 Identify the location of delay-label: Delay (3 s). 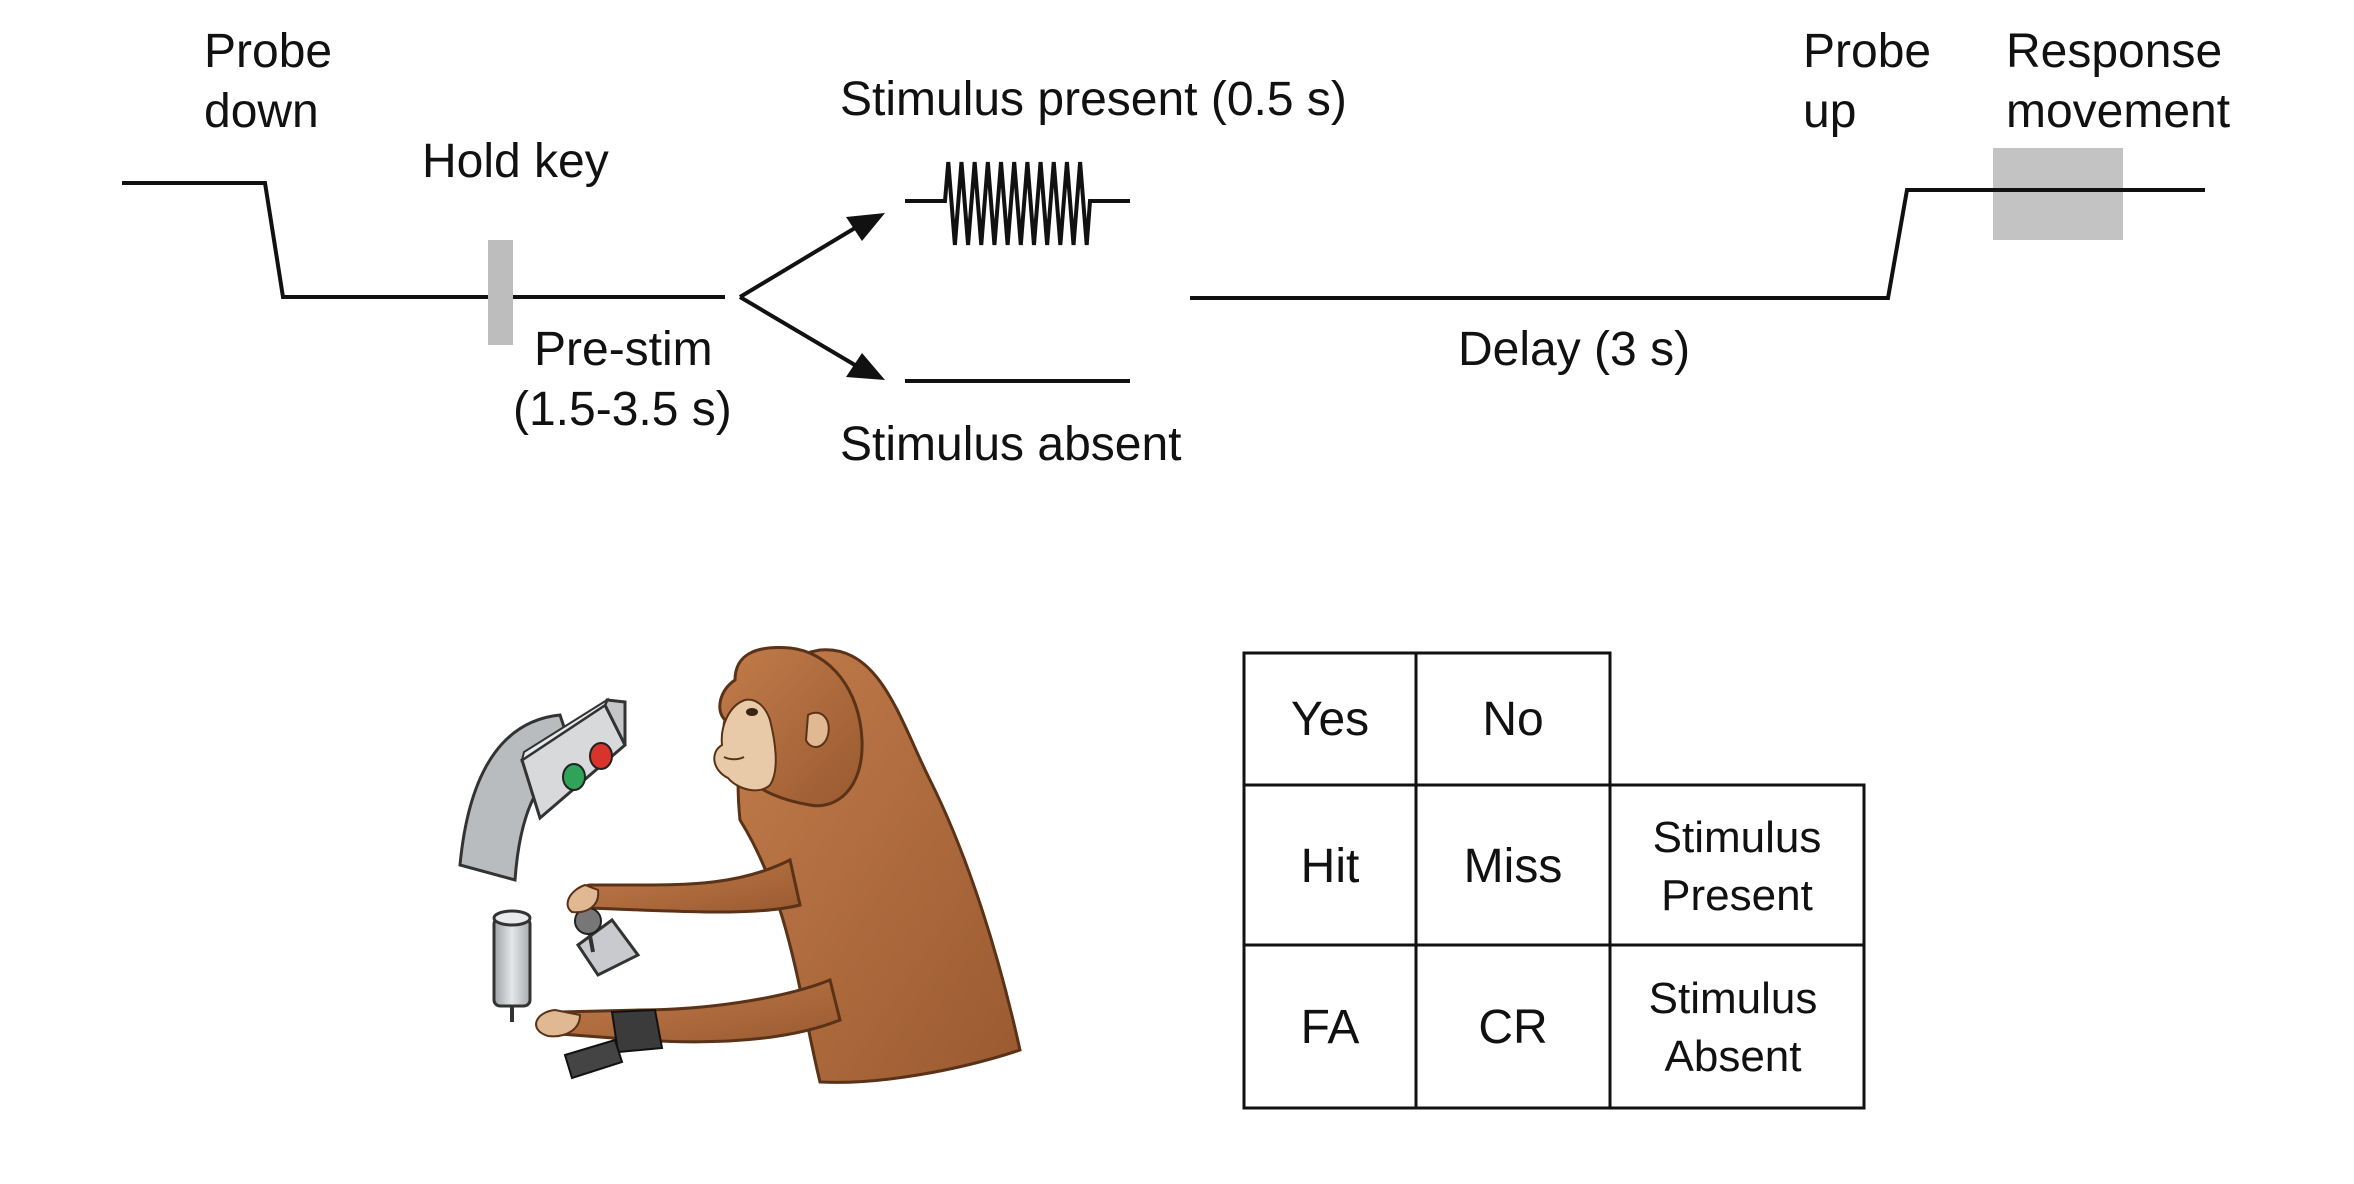
(1574, 349).